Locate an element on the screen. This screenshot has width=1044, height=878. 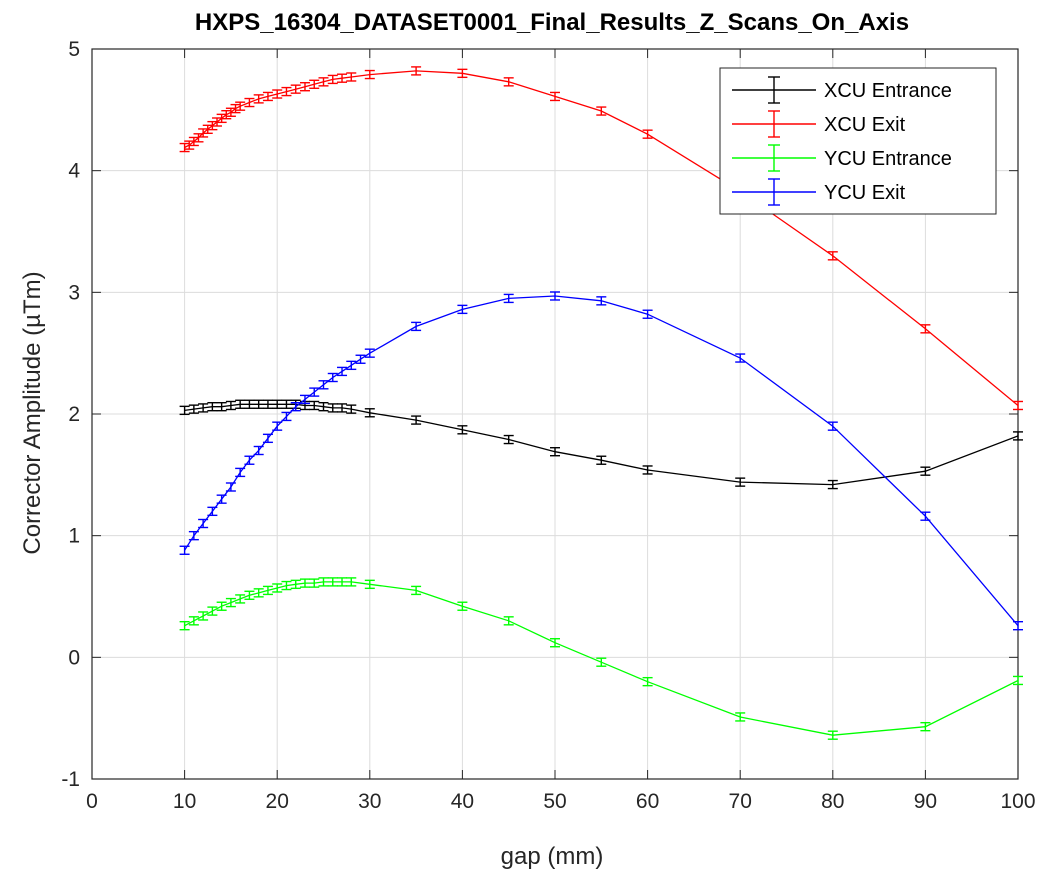
y-tick-label: 5 is located at coordinates (74, 49).